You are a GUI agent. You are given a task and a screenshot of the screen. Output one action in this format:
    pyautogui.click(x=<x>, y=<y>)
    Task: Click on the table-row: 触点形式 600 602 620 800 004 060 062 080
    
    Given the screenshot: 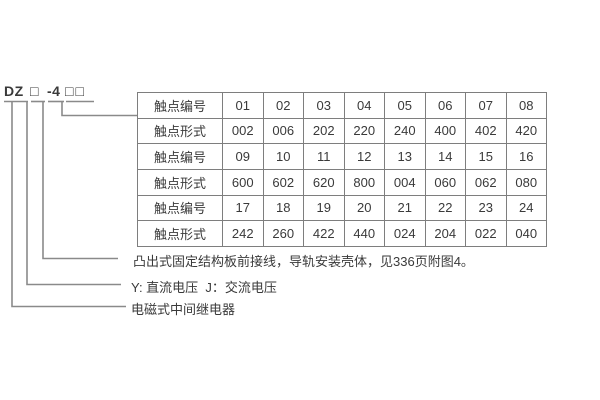 What is the action you would take?
    pyautogui.click(x=342, y=182)
    